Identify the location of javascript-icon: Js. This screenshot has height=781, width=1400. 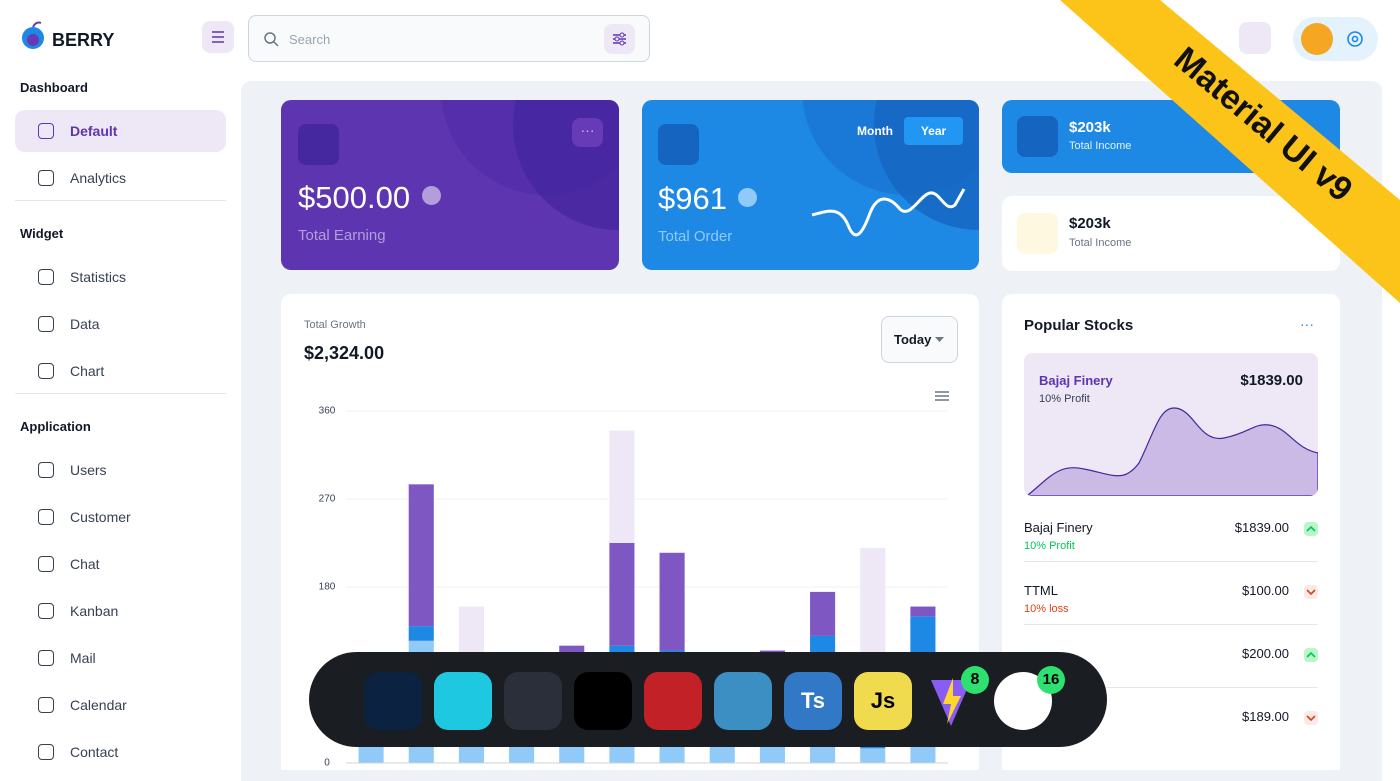
(883, 701).